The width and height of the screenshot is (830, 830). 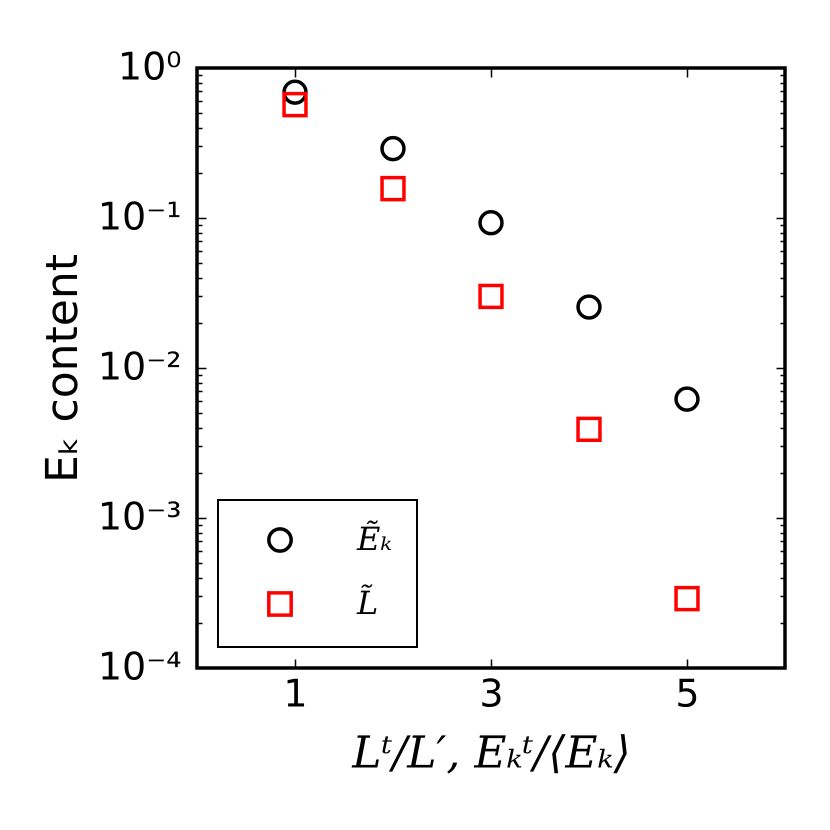 I want to click on y-tick-label: 10⁻⁴, so click(x=140, y=666).